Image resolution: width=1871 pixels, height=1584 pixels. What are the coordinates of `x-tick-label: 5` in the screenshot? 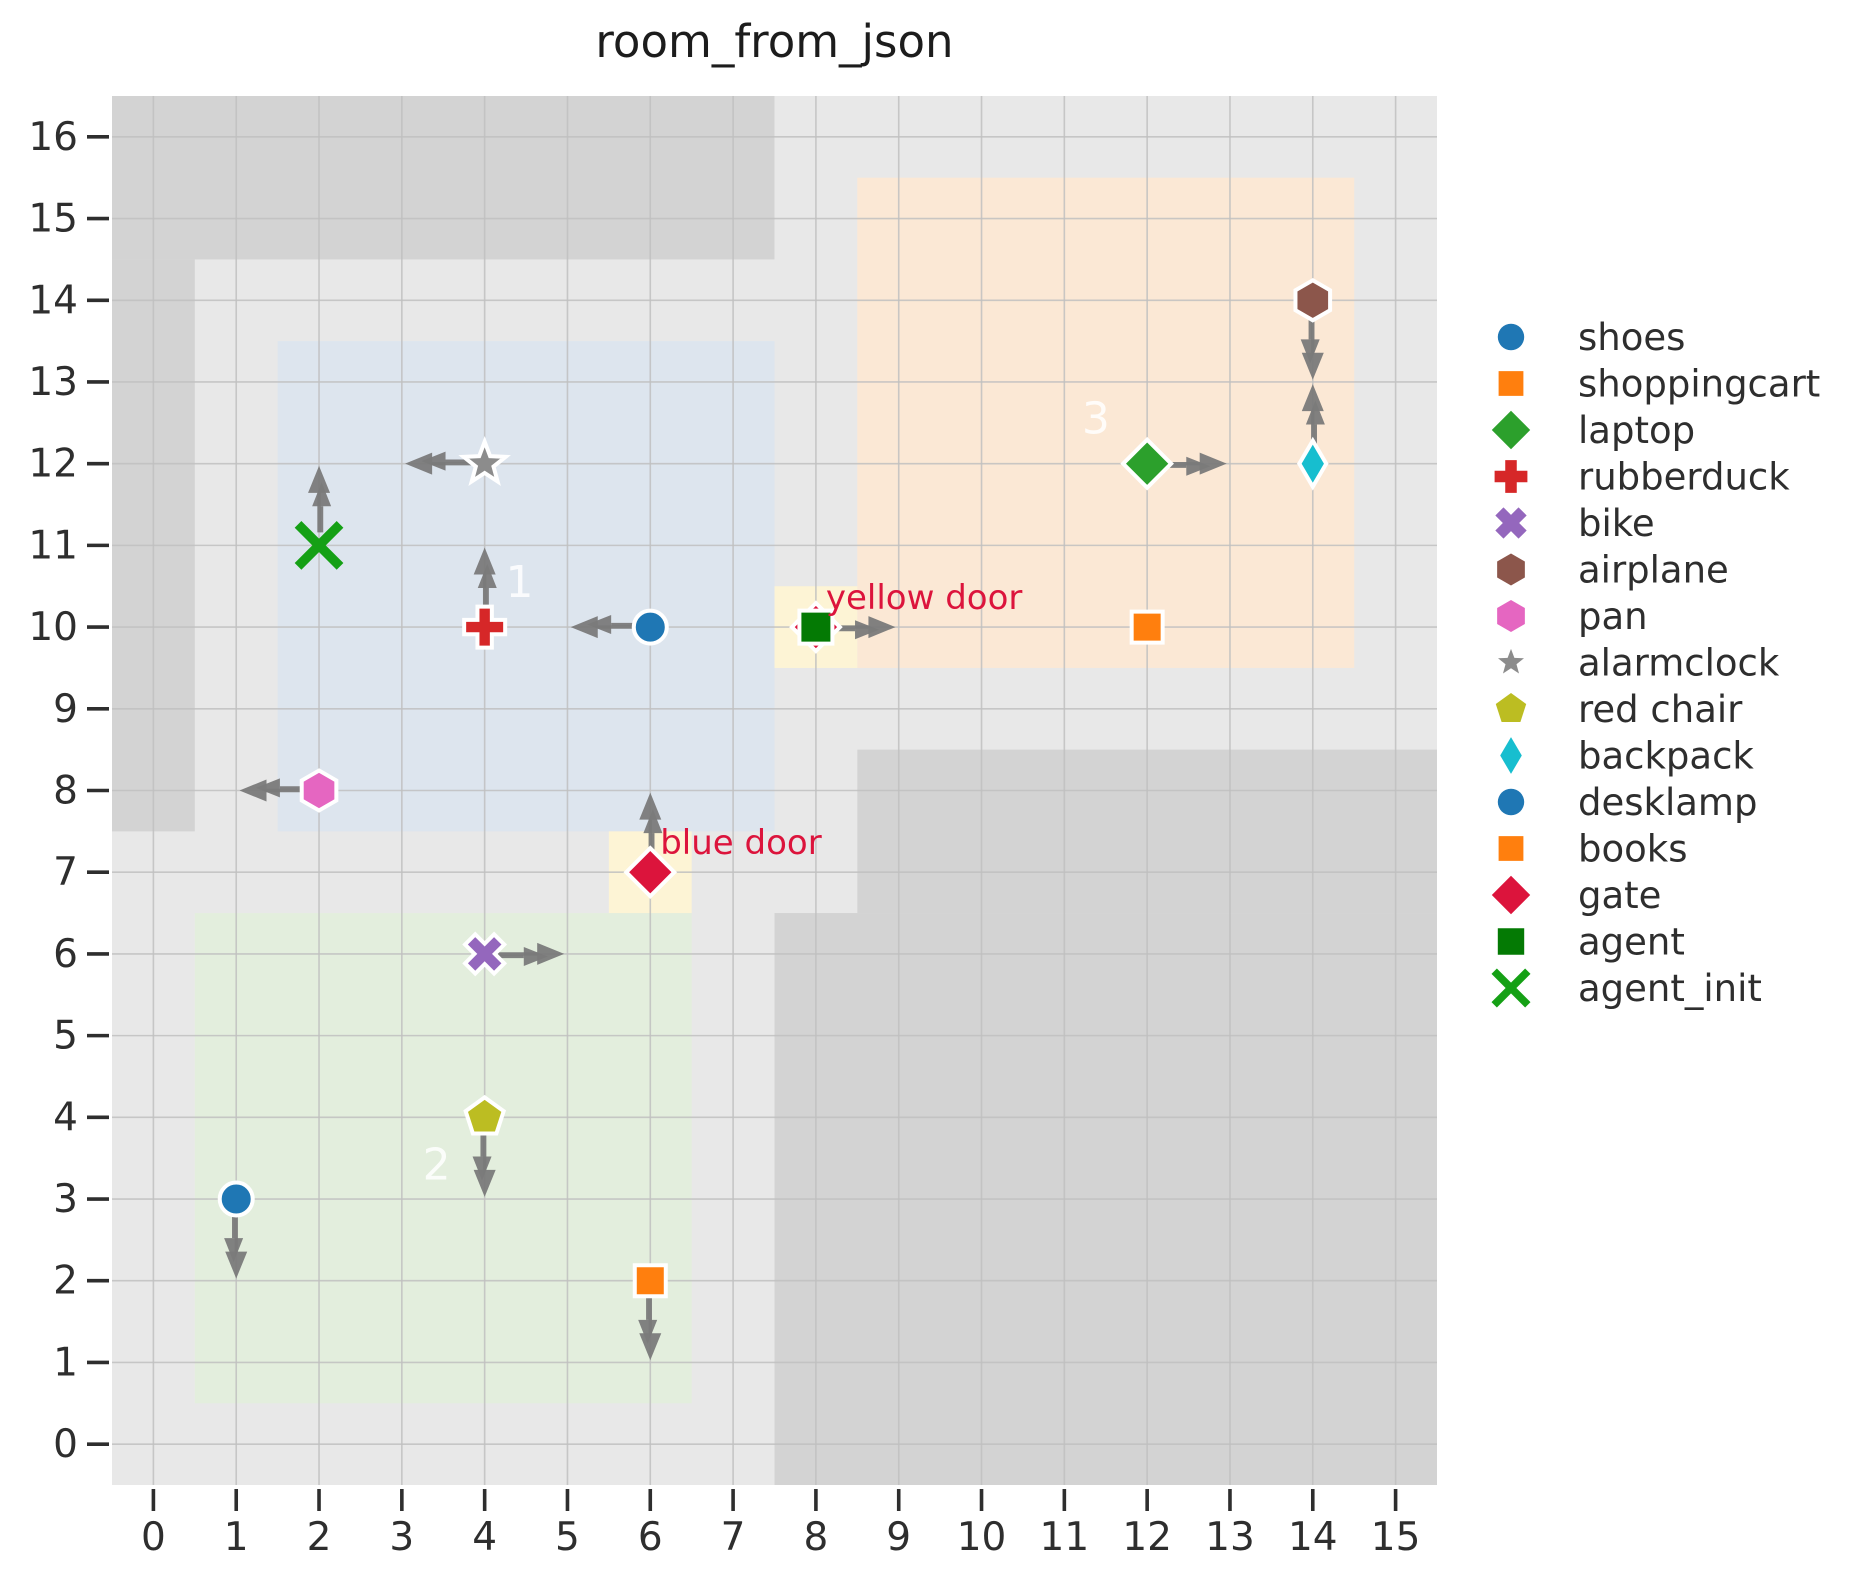 It's located at (567, 1537).